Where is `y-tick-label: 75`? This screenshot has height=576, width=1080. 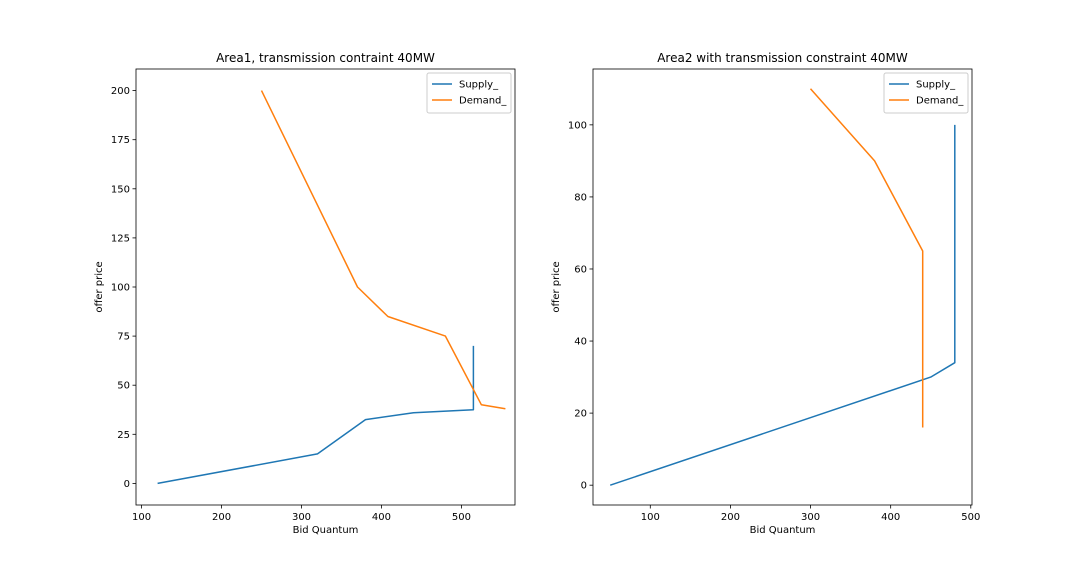 y-tick-label: 75 is located at coordinates (123, 337).